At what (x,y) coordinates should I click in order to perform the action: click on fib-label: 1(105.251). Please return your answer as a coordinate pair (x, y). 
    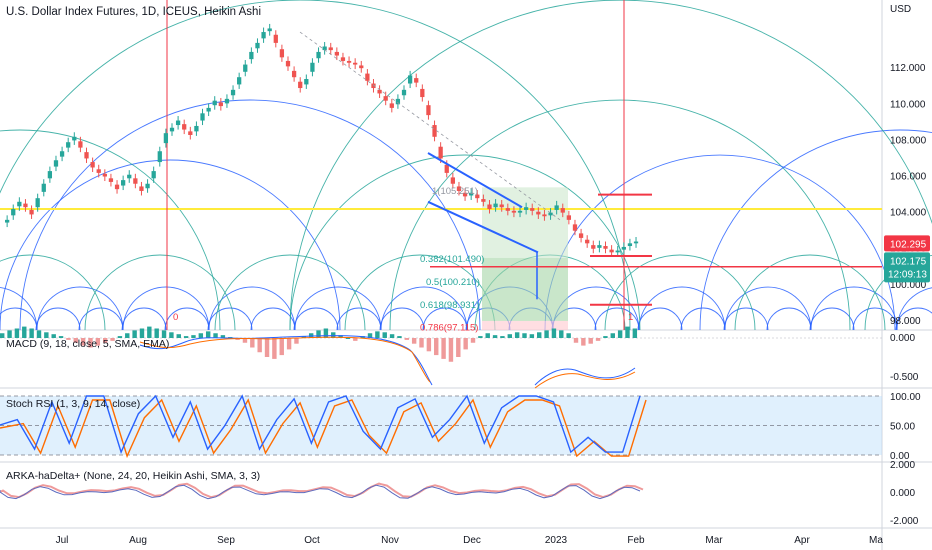
    Looking at the image, I should click on (455, 191).